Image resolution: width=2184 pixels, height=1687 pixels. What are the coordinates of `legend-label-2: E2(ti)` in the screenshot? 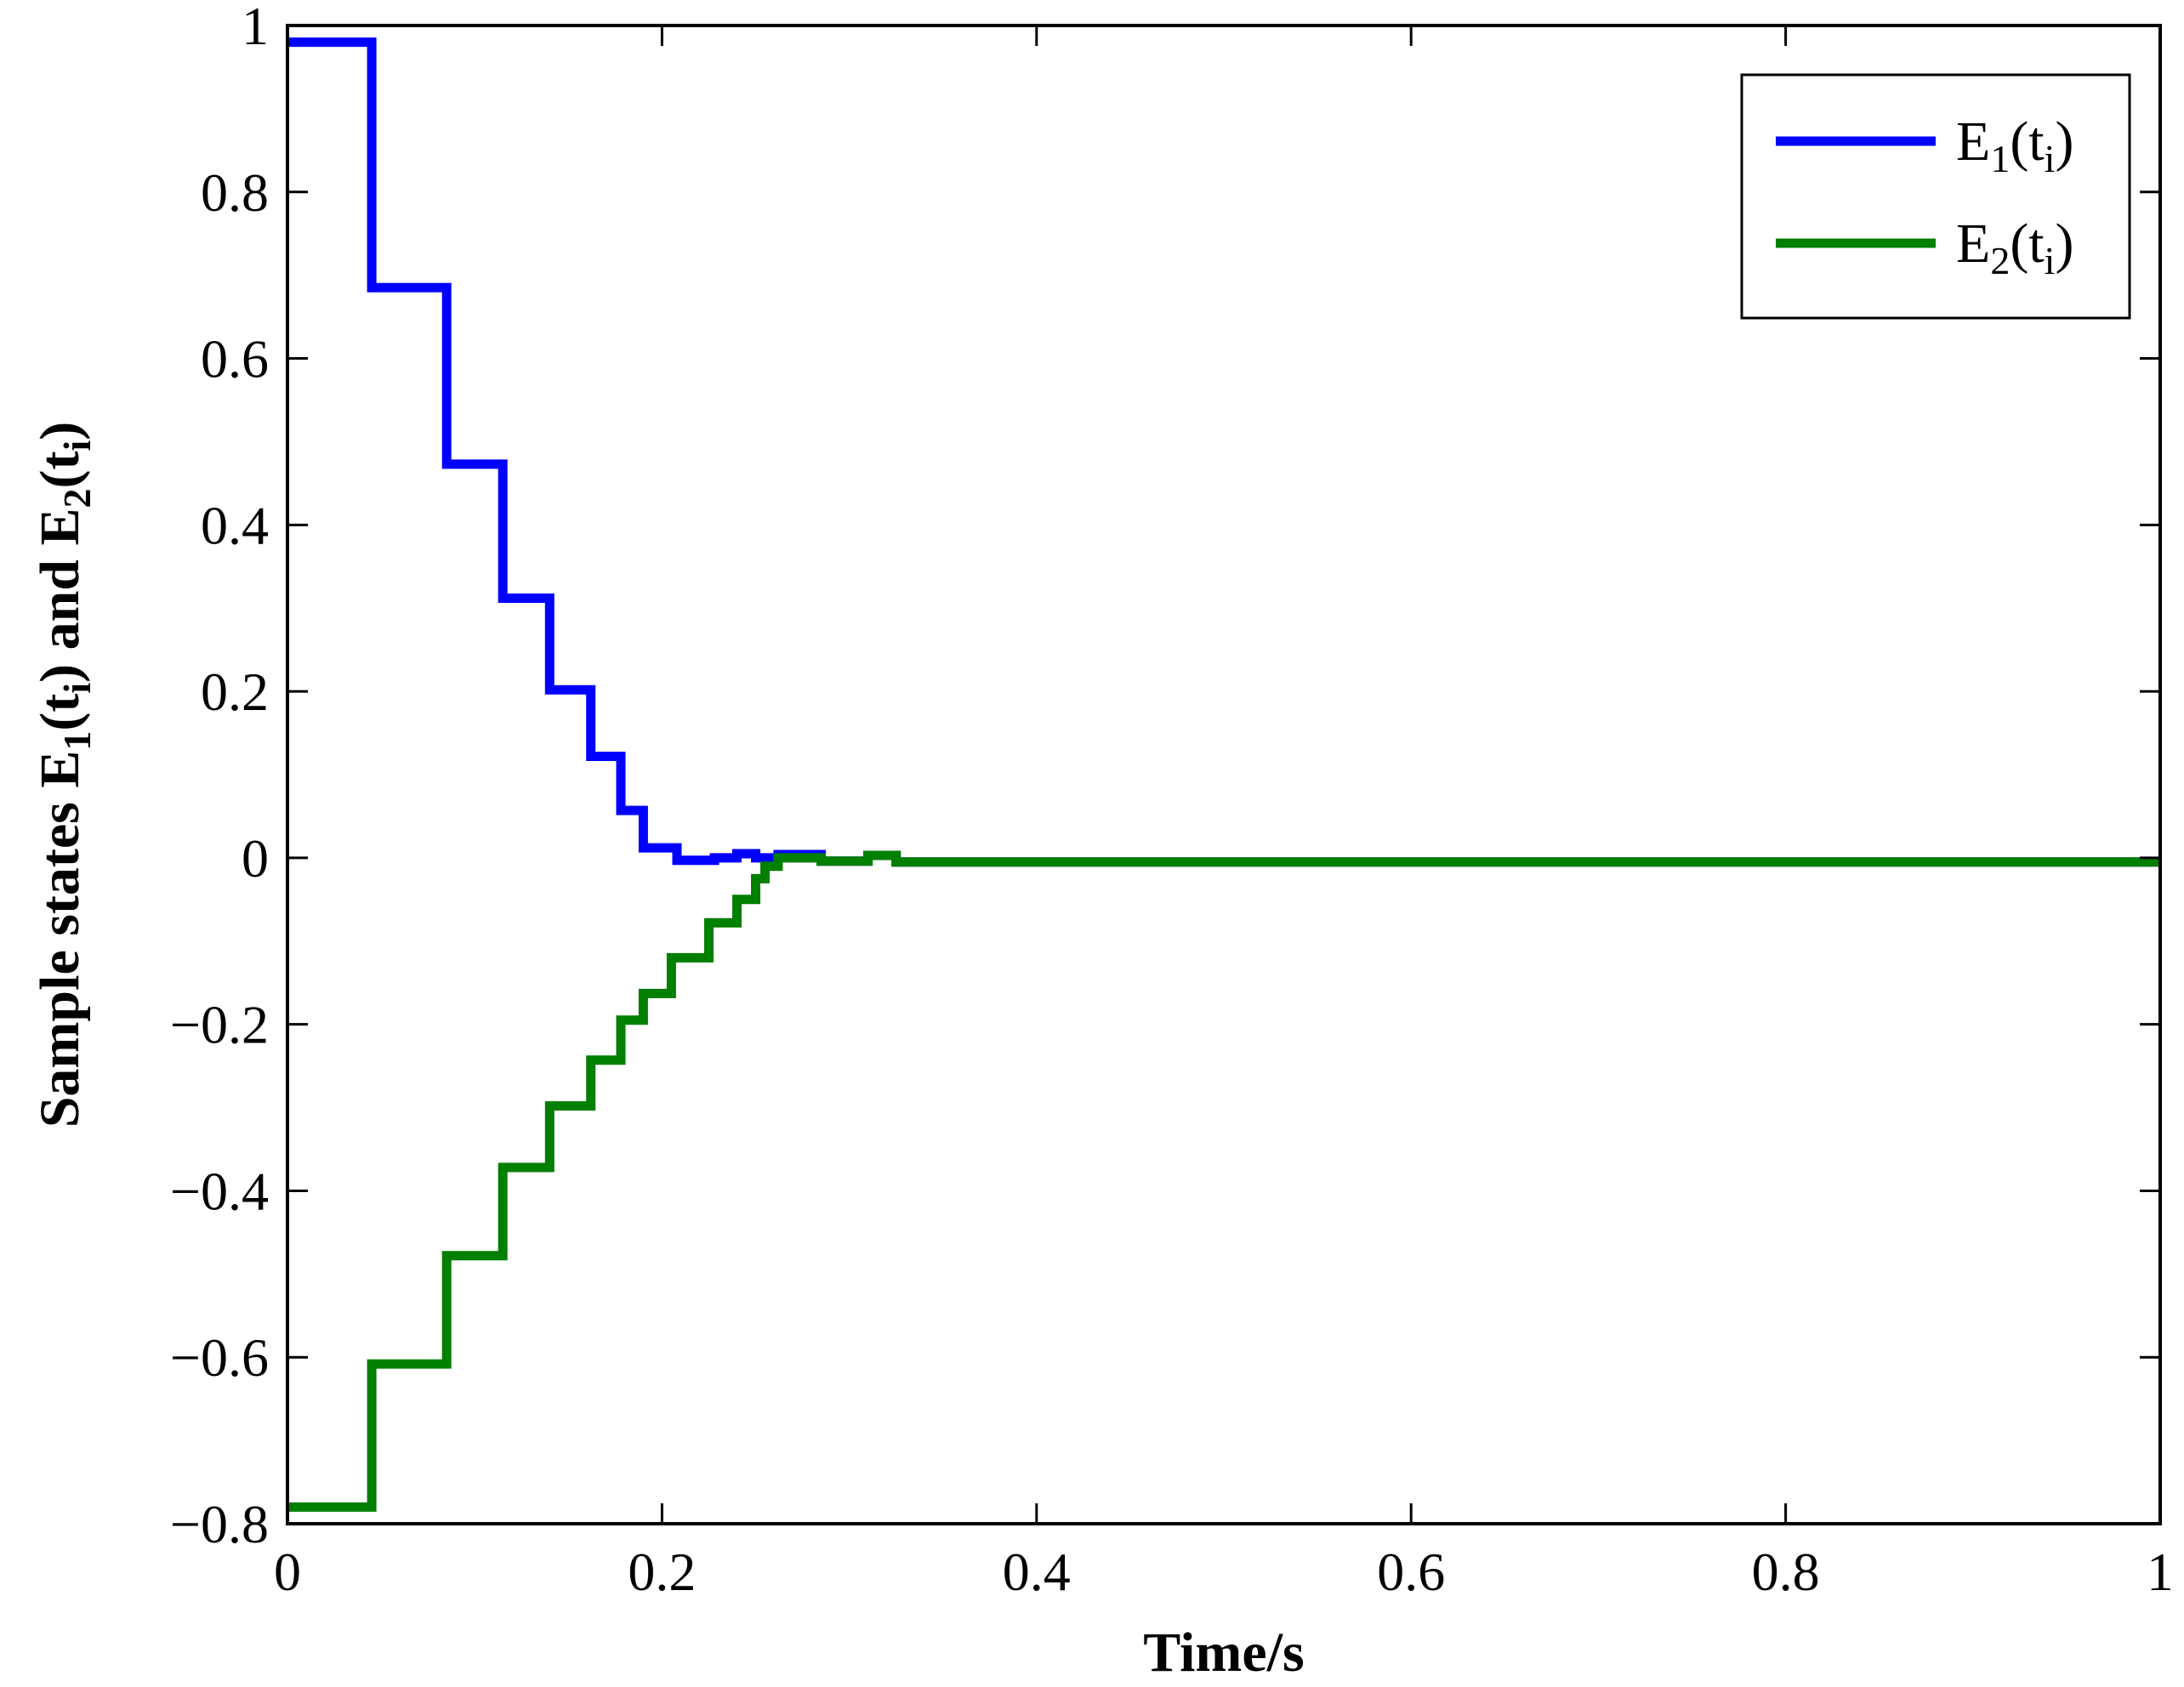 It's located at (2015, 247).